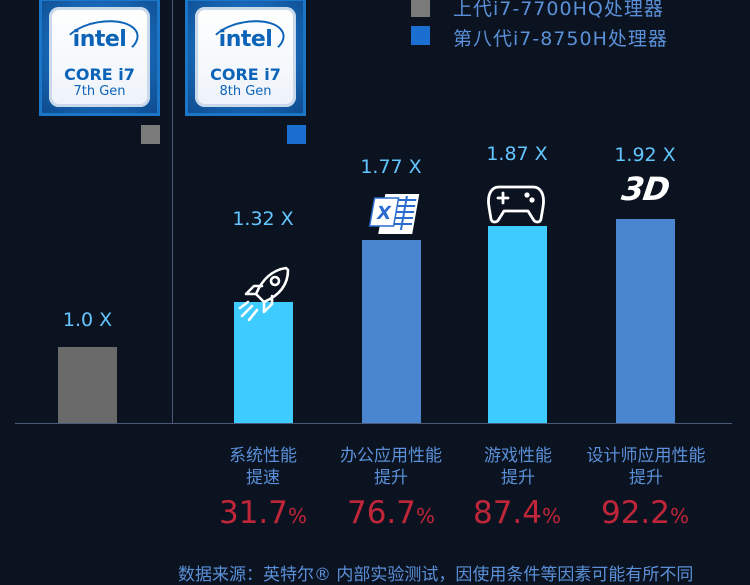  I want to click on bar-system-performance, so click(263, 362).